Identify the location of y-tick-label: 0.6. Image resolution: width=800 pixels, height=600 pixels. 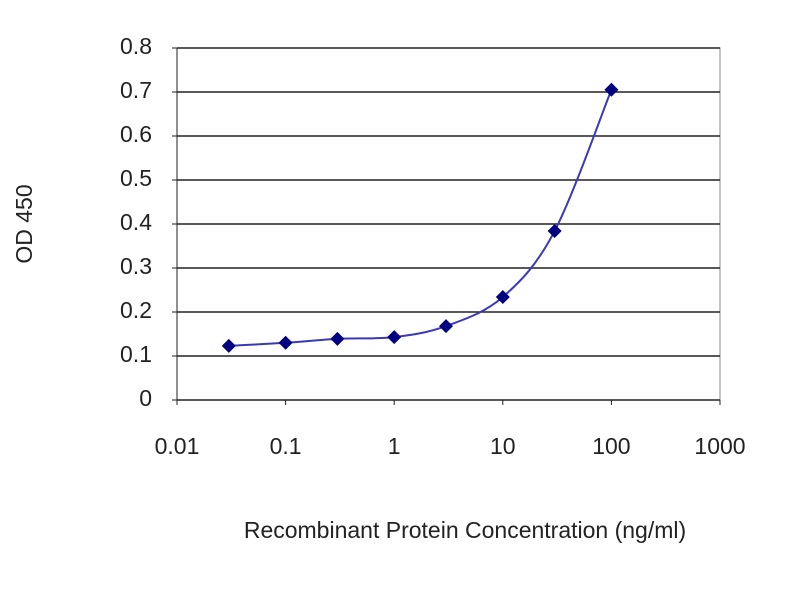
(136, 134).